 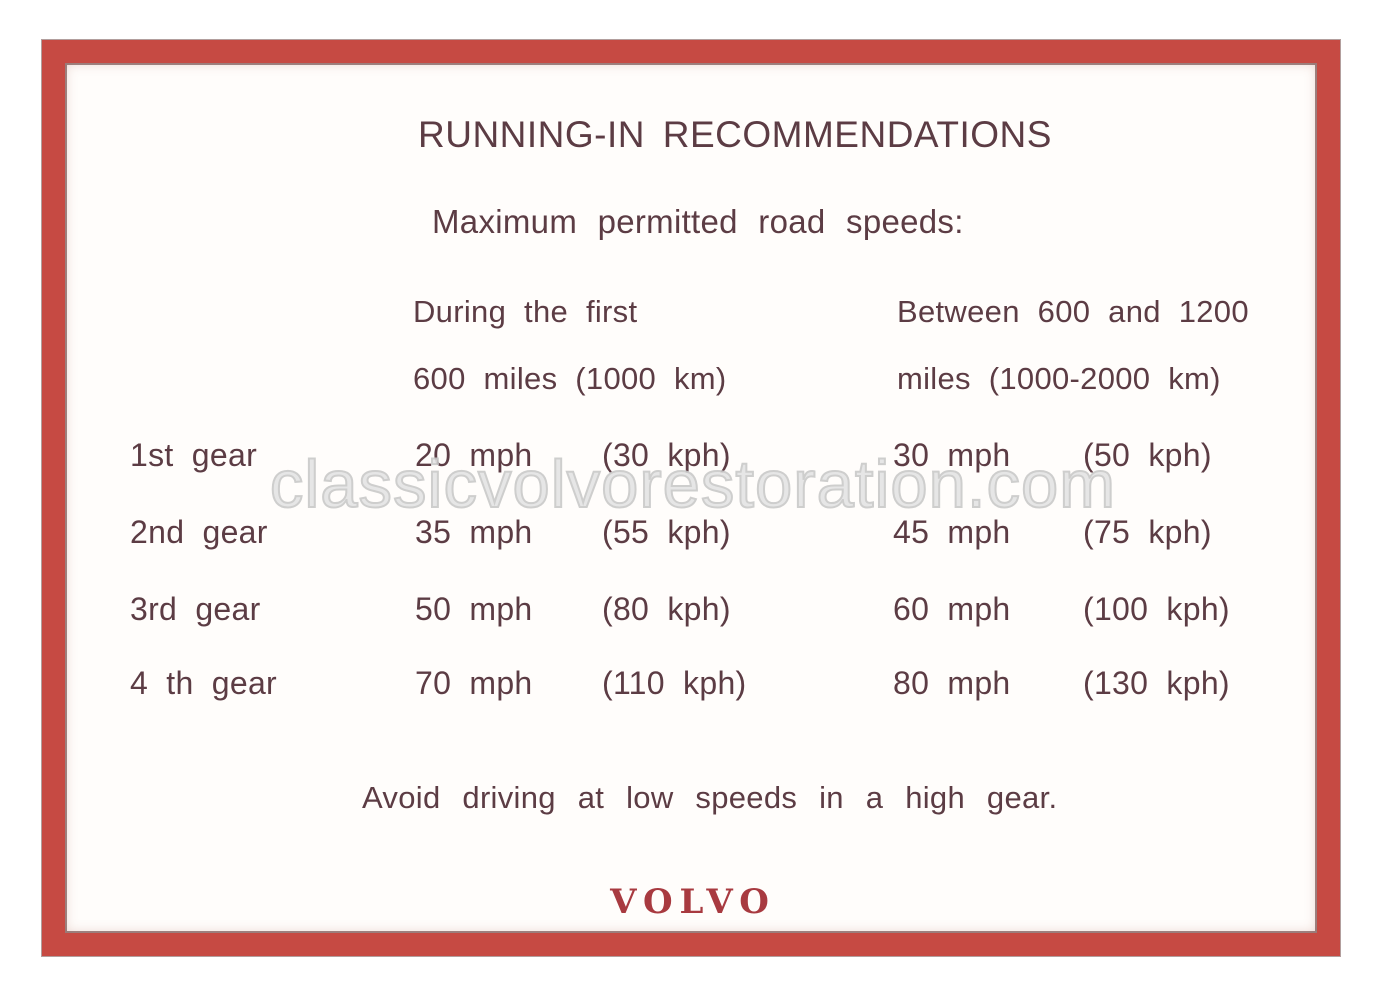 I want to click on subtitle: Maximum permitted road speeds:, so click(x=698, y=221).